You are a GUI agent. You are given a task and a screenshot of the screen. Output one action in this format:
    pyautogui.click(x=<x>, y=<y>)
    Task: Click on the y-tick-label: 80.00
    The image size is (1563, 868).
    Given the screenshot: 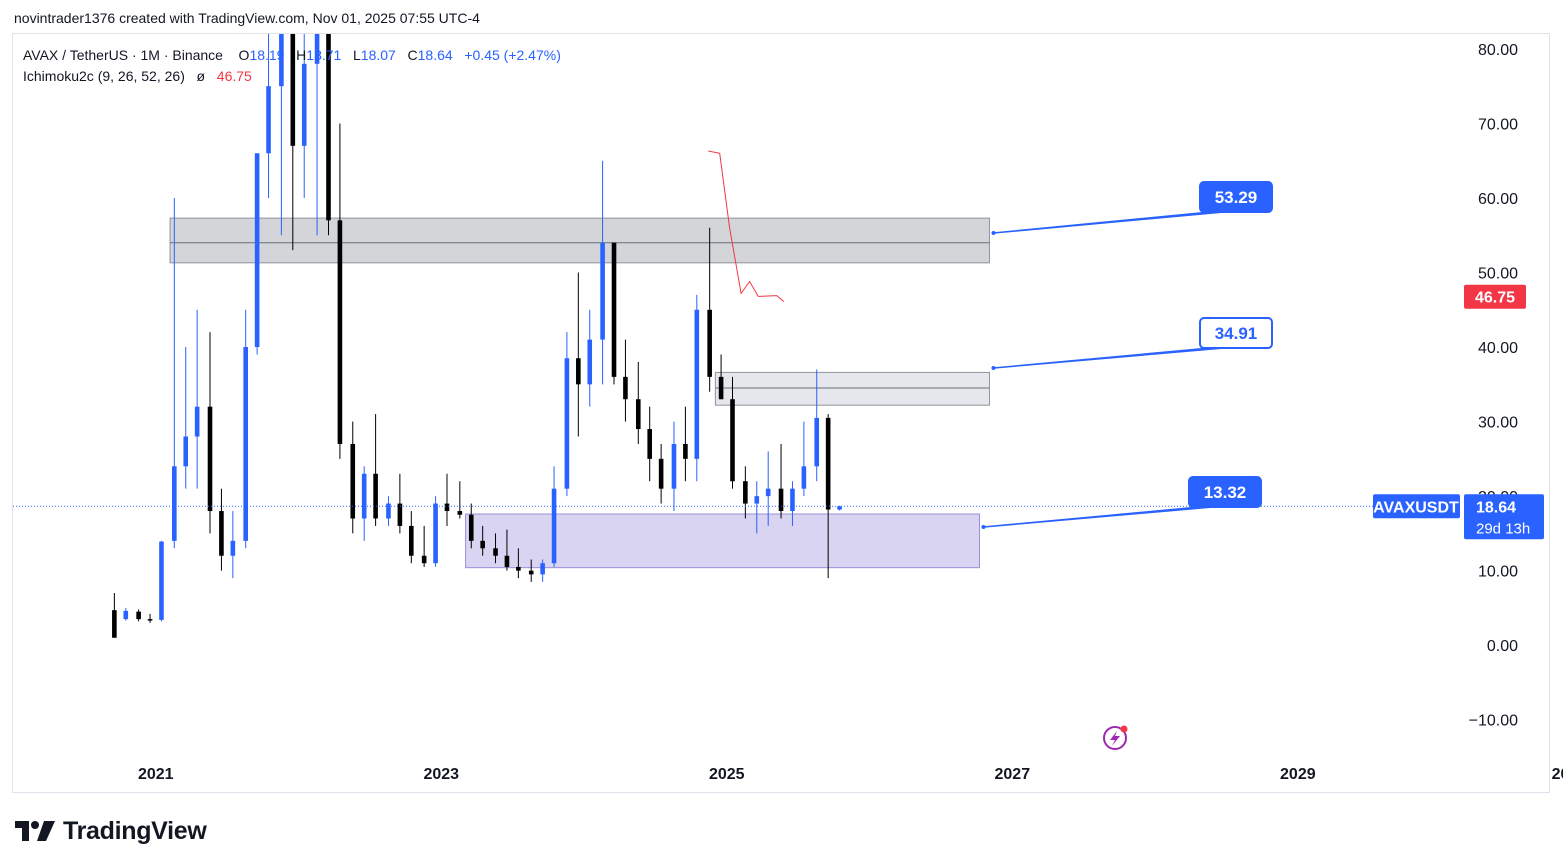 What is the action you would take?
    pyautogui.click(x=1498, y=50)
    